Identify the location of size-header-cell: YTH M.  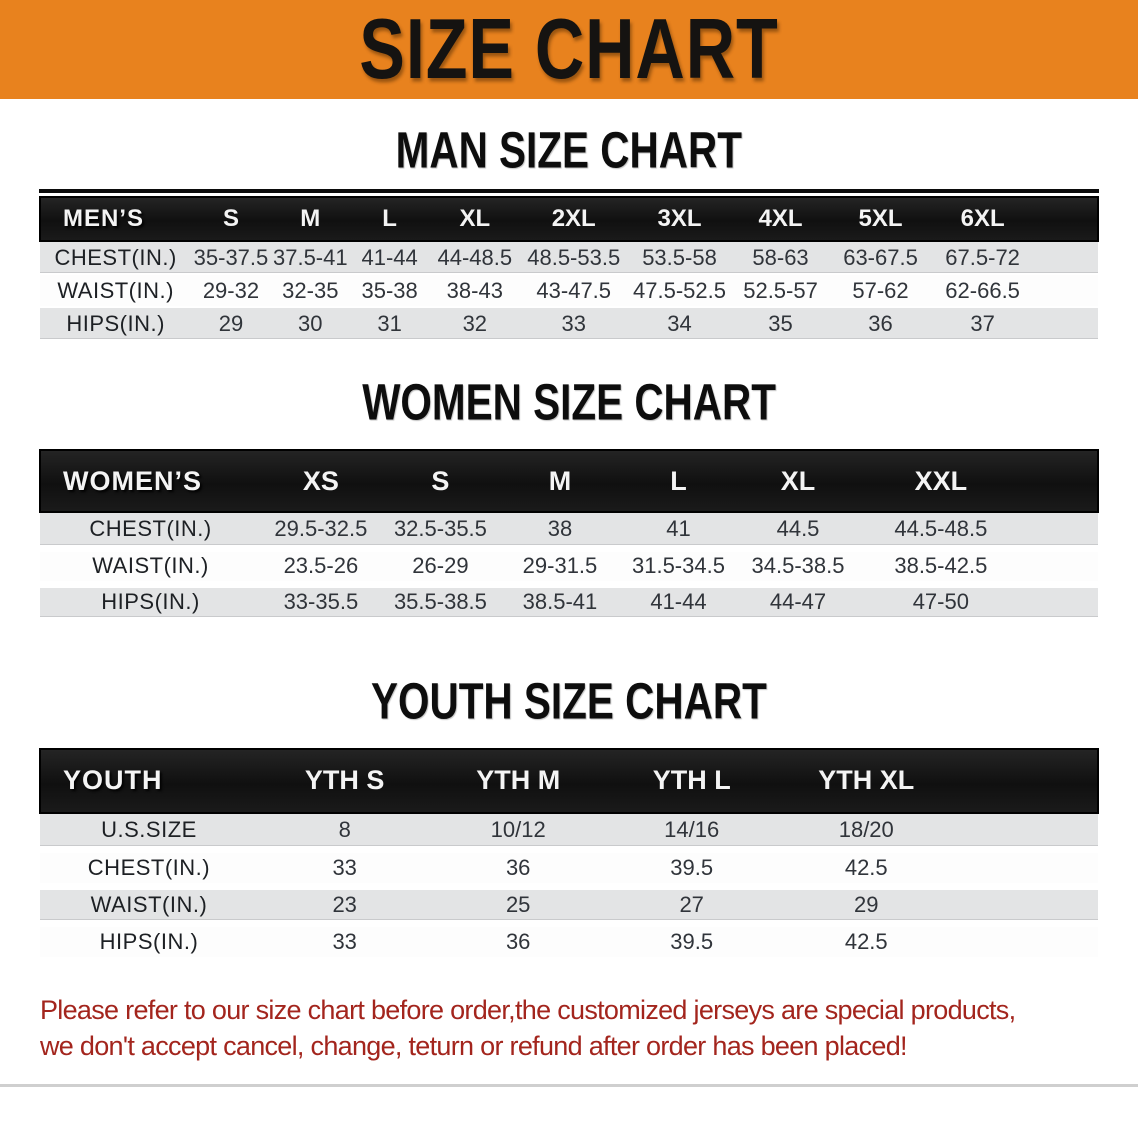
(518, 780).